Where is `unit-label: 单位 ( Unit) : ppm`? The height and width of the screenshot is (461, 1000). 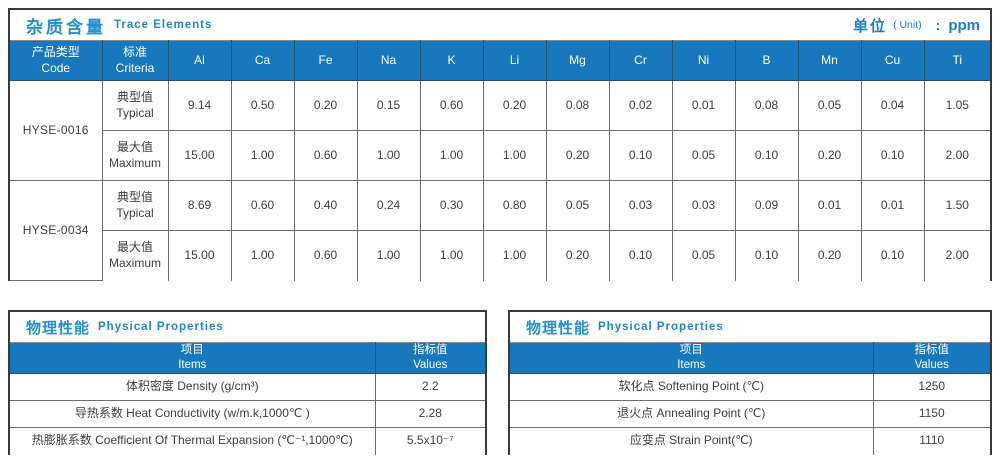
unit-label: 单位 ( Unit) : ppm is located at coordinates (916, 25).